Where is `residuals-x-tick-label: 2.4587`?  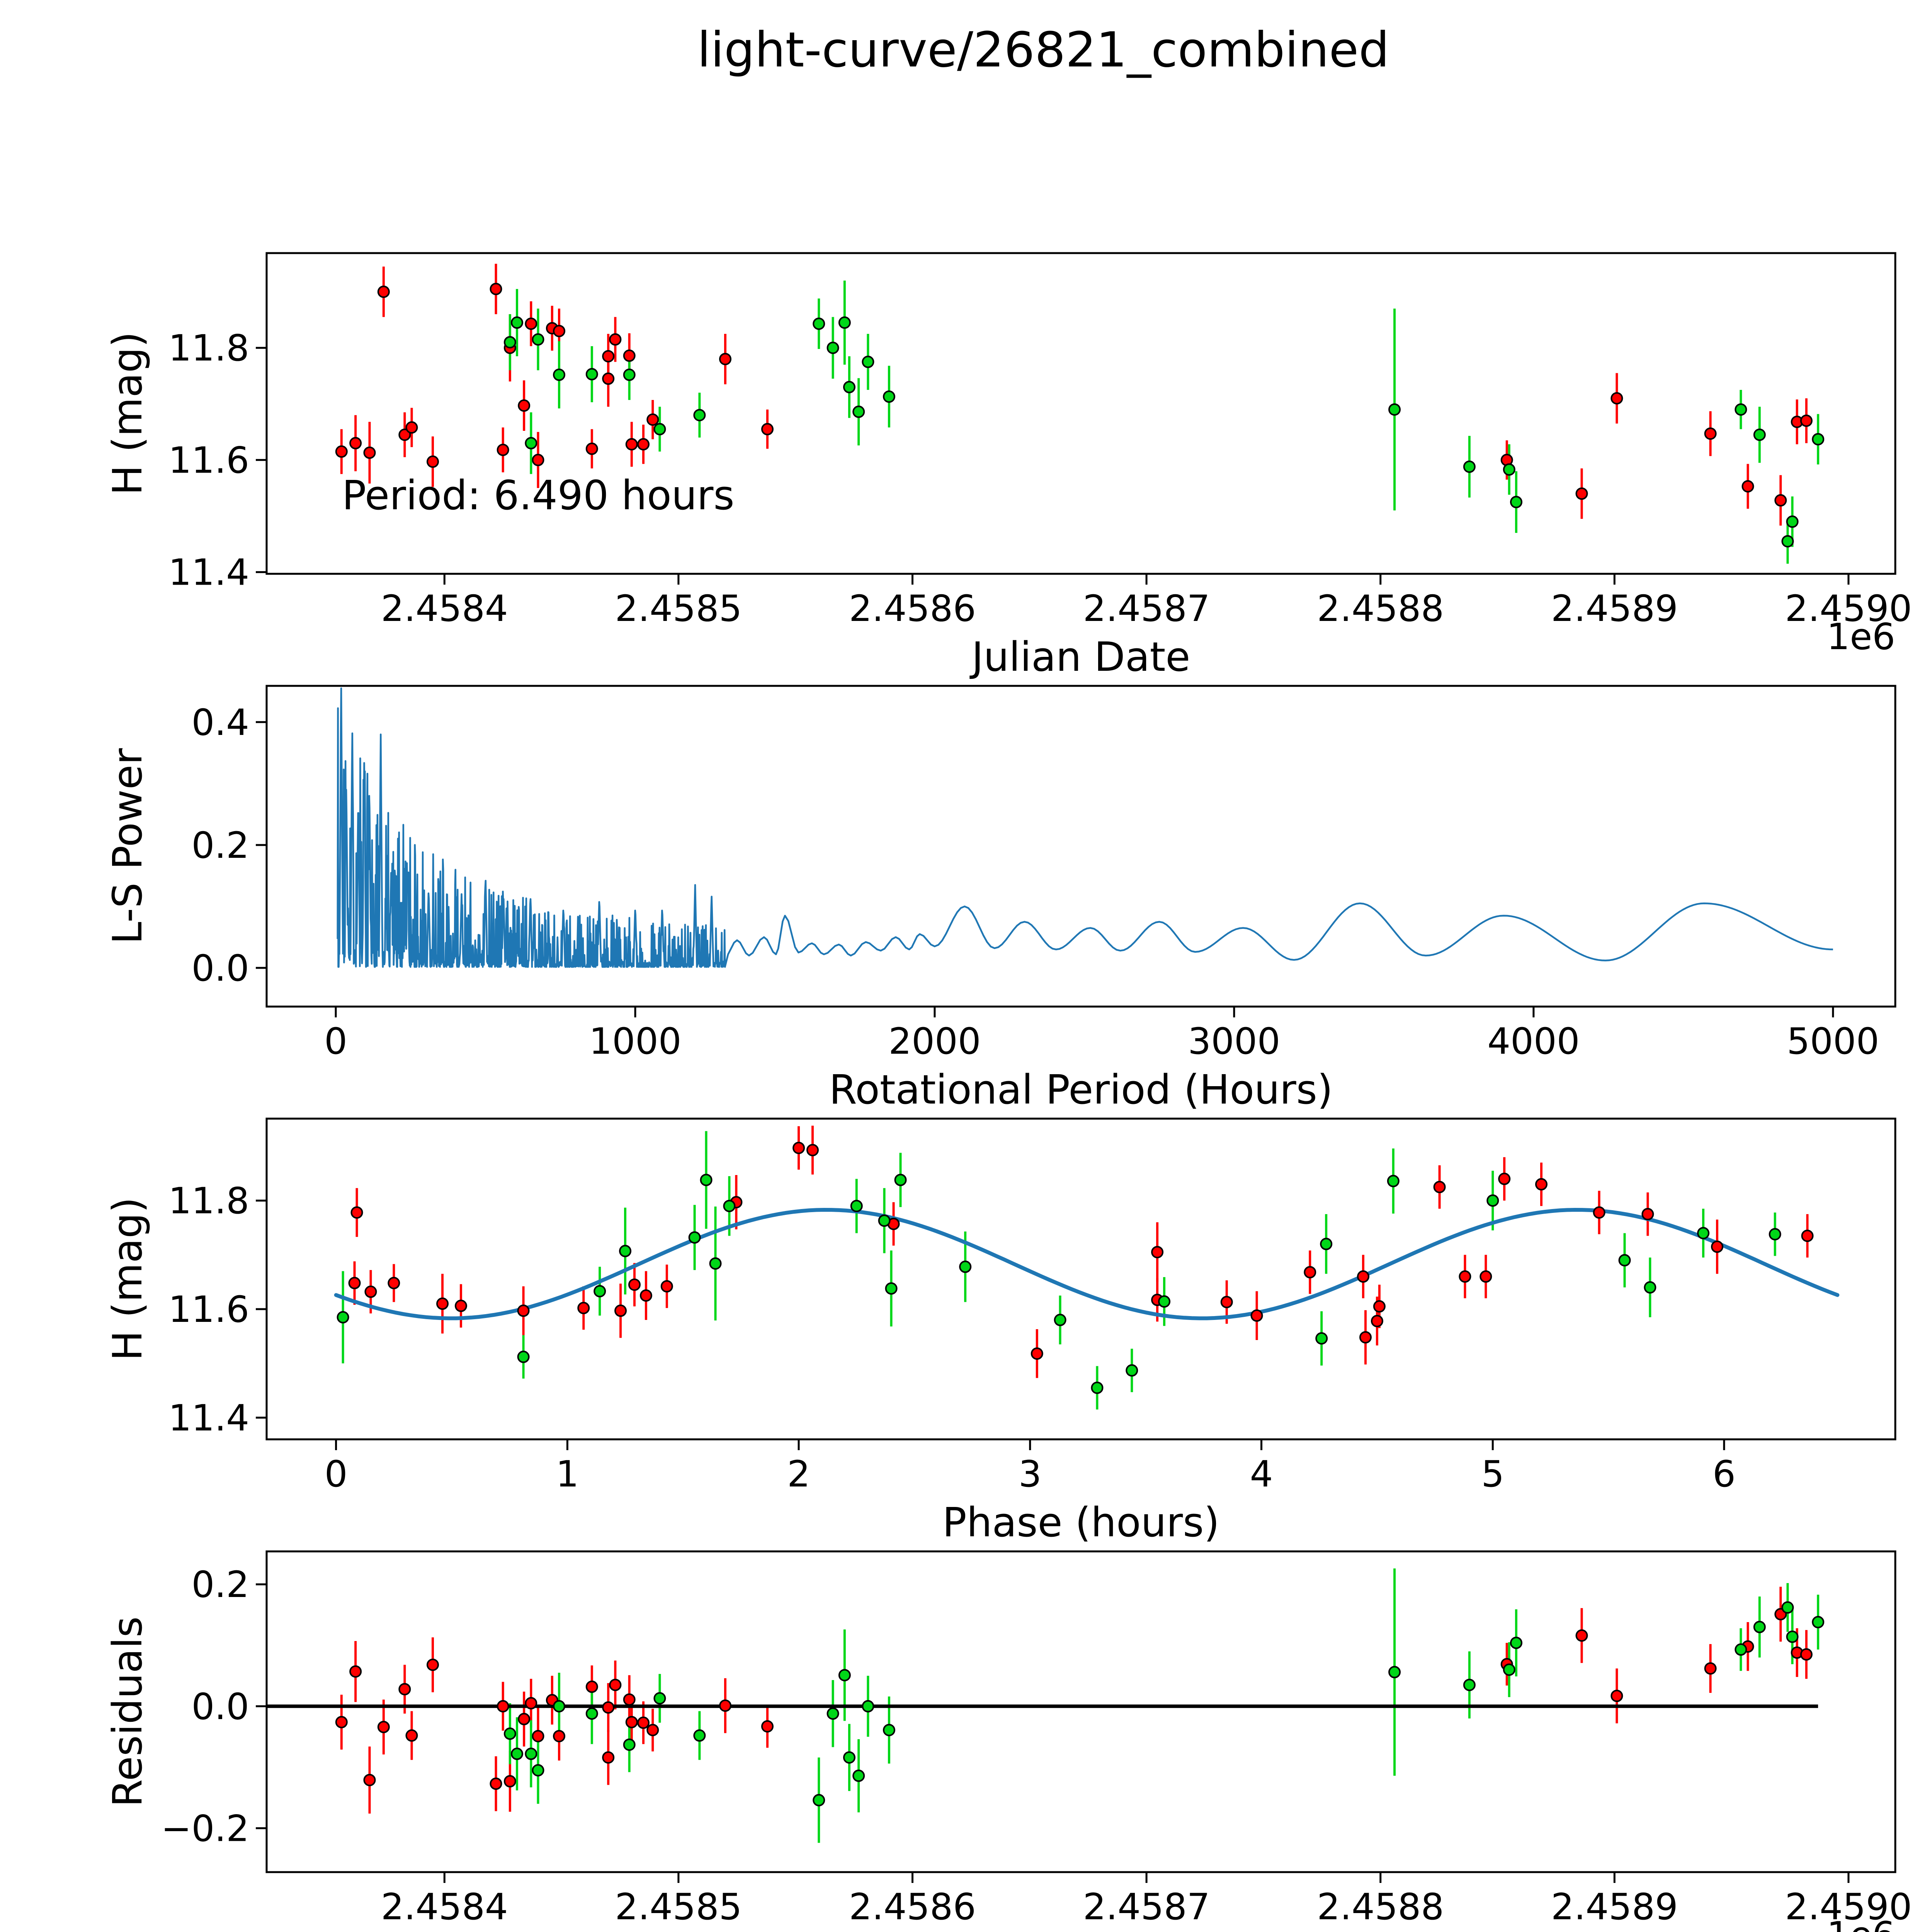 residuals-x-tick-label: 2.4587 is located at coordinates (1147, 1907).